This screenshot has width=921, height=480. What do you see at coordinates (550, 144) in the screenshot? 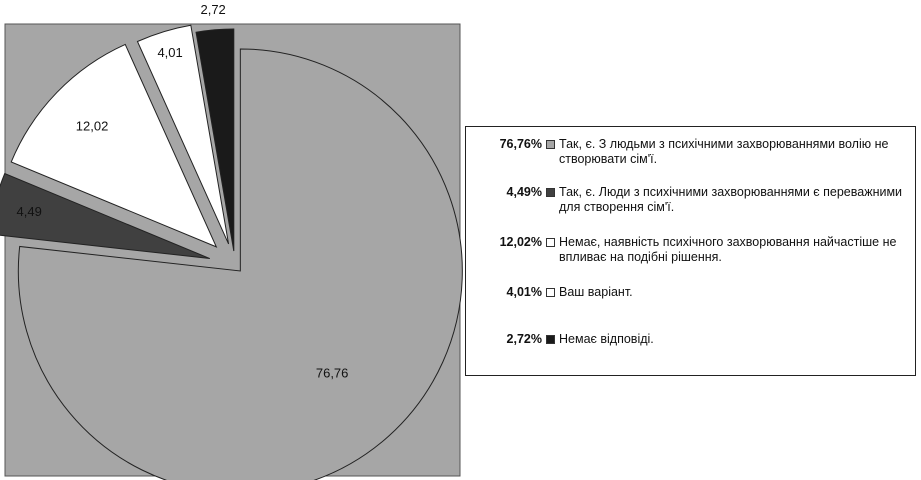
I see `legend-swatch-gray` at bounding box center [550, 144].